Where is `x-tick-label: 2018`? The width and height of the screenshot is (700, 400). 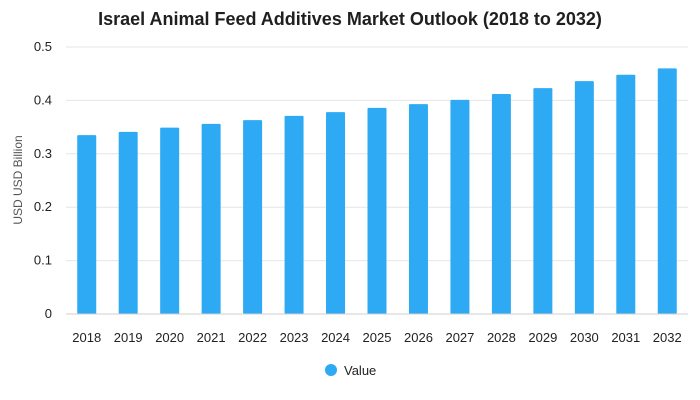 x-tick-label: 2018 is located at coordinates (86, 337).